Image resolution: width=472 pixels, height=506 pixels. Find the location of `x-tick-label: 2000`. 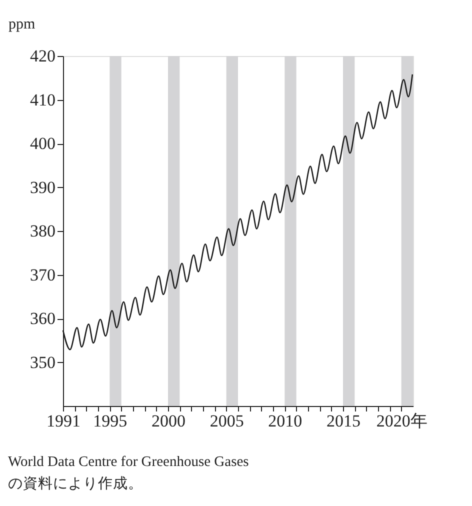

x-tick-label: 2000 is located at coordinates (169, 421).